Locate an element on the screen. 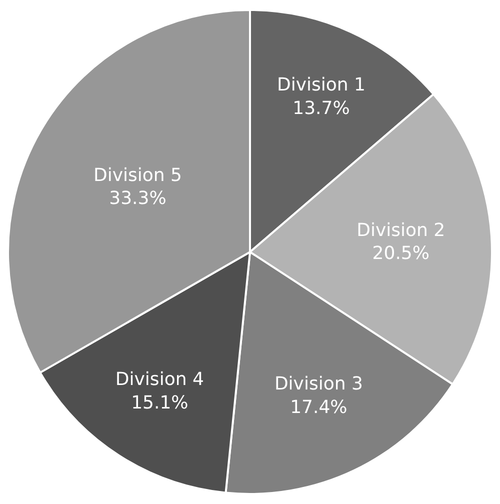 The width and height of the screenshot is (500, 504). data-label: 15.1% is located at coordinates (159, 403).